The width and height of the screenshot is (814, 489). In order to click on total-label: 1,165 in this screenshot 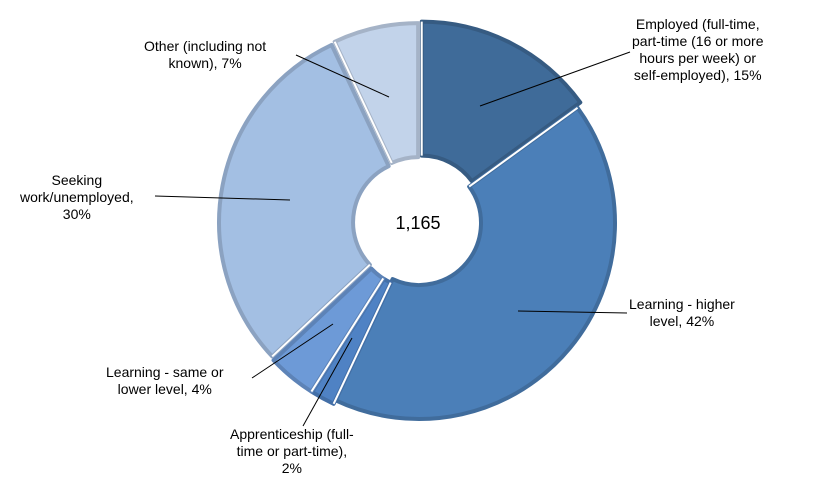, I will do `click(418, 223)`.